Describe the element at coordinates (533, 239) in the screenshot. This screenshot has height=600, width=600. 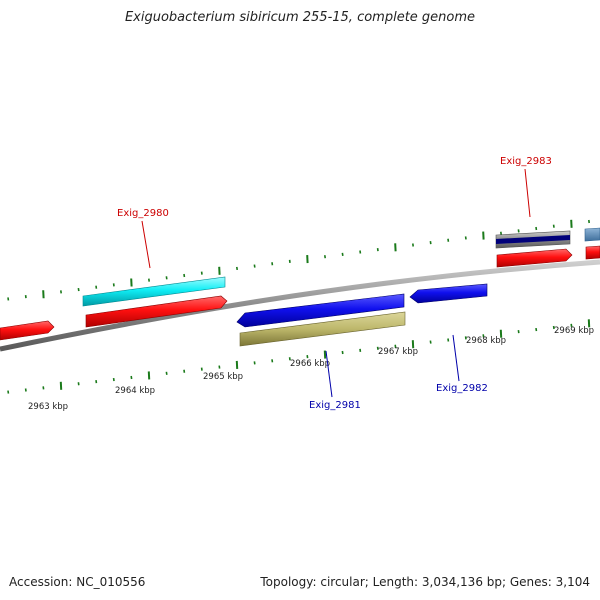
I see `gene-cds-exig-2983-band` at that location.